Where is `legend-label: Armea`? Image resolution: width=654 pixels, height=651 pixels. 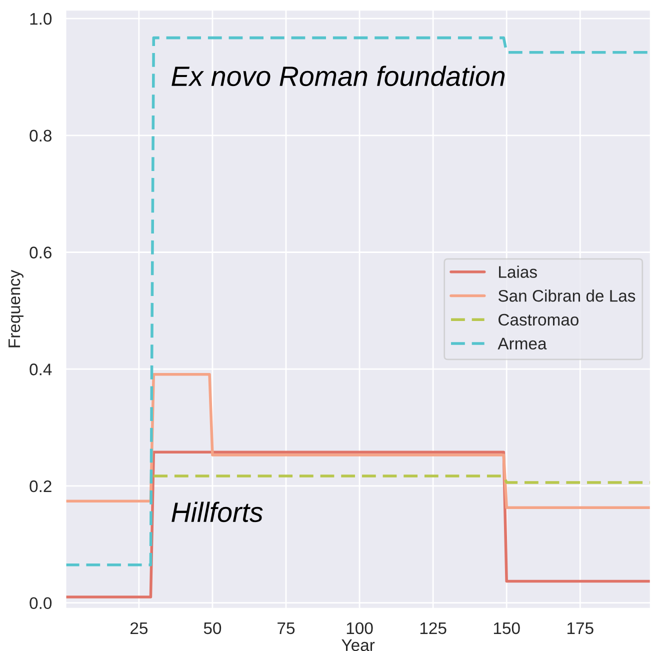 legend-label: Armea is located at coordinates (522, 344).